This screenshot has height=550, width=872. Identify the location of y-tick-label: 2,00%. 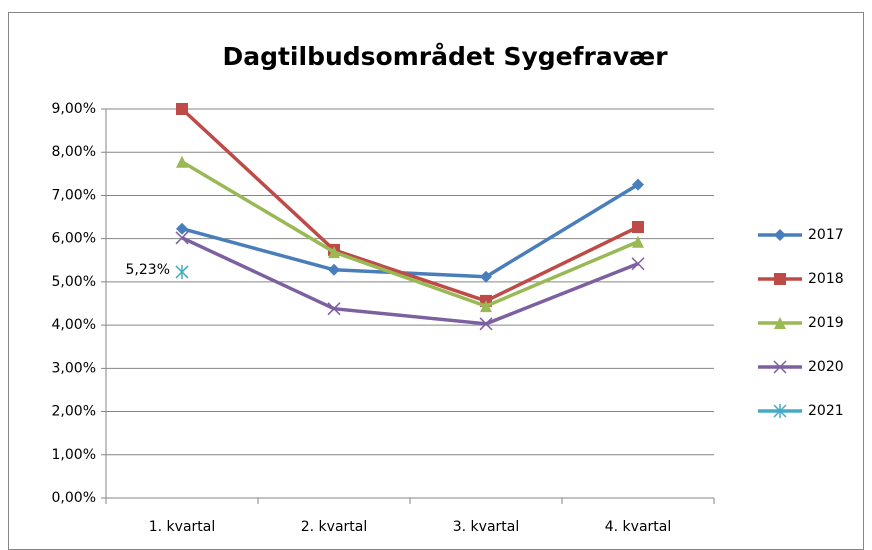
(74, 412).